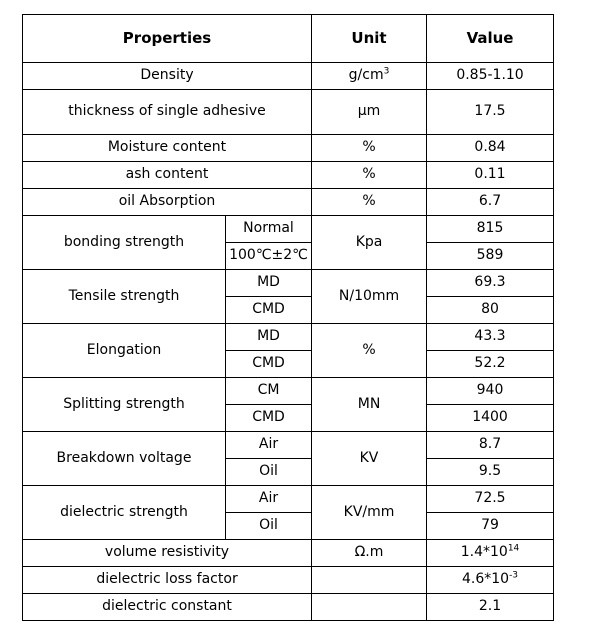 This screenshot has height=625, width=589. Describe the element at coordinates (490, 499) in the screenshot. I see `value-cell: 72.5` at that location.